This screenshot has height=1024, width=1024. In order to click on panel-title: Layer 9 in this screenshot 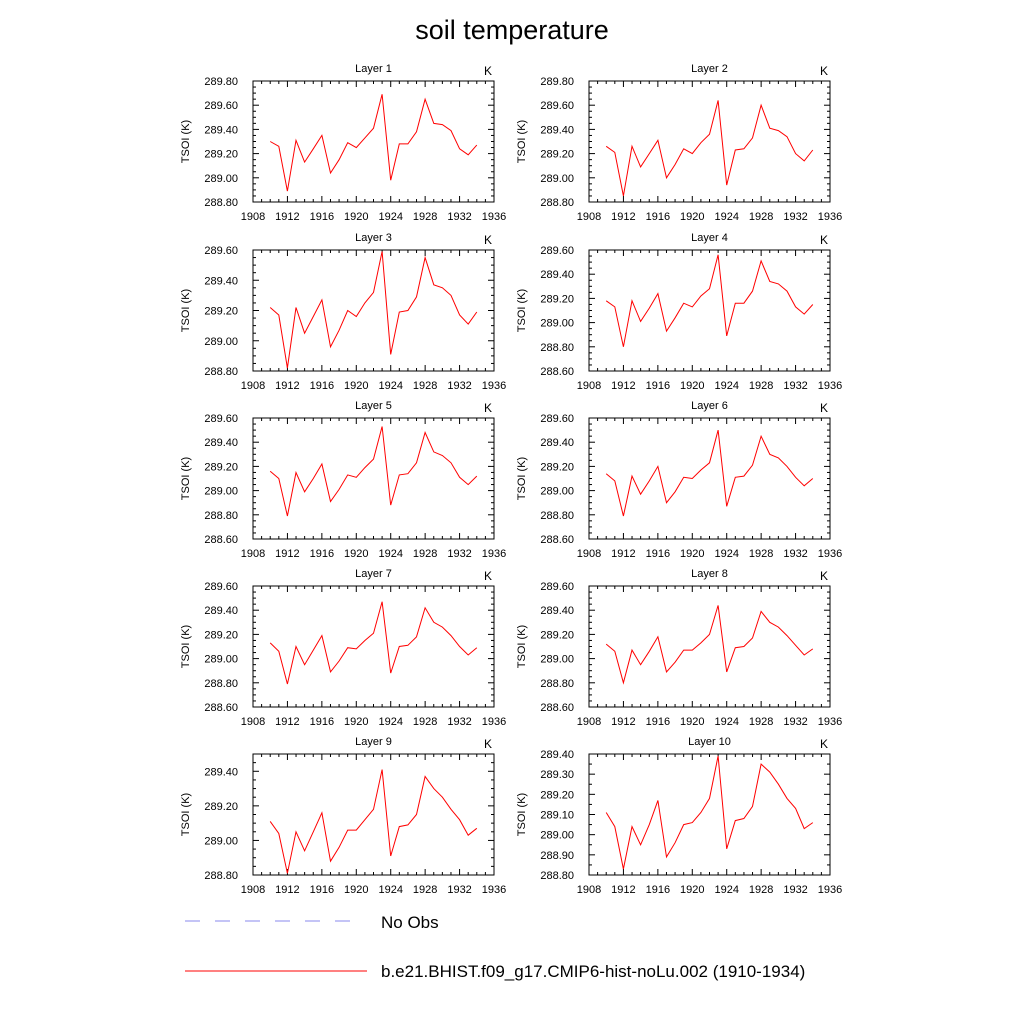, I will do `click(373, 742)`.